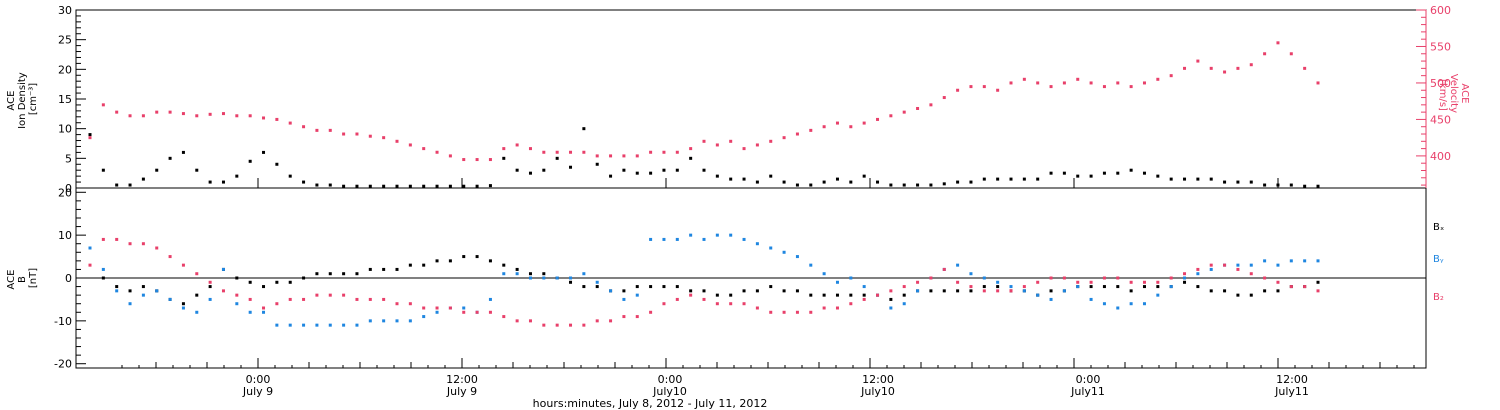  What do you see at coordinates (68, 278) in the screenshot?
I see `field-tick-label: 0` at bounding box center [68, 278].